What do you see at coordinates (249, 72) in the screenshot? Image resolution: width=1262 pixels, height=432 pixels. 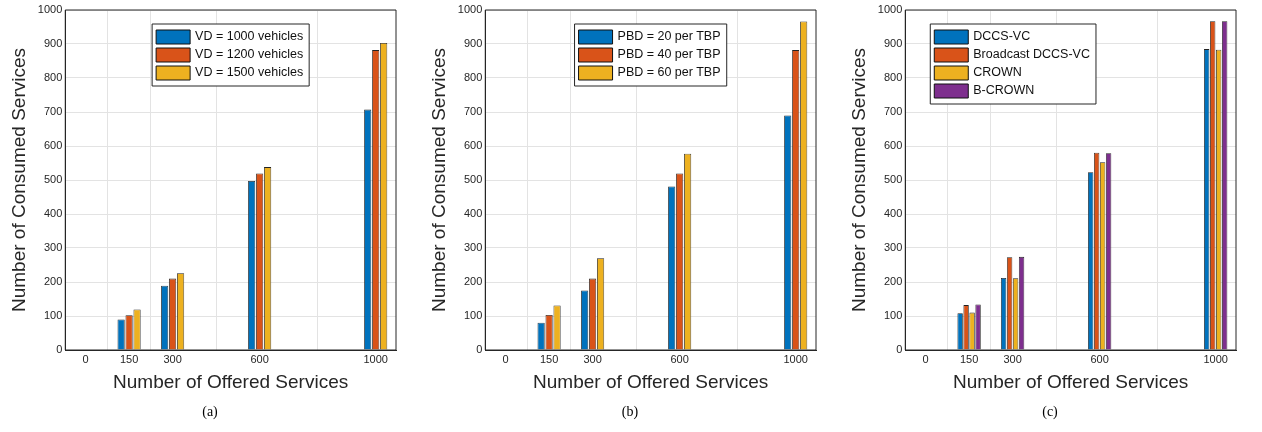 I see `legend-label: VD = 1500 vehicles` at bounding box center [249, 72].